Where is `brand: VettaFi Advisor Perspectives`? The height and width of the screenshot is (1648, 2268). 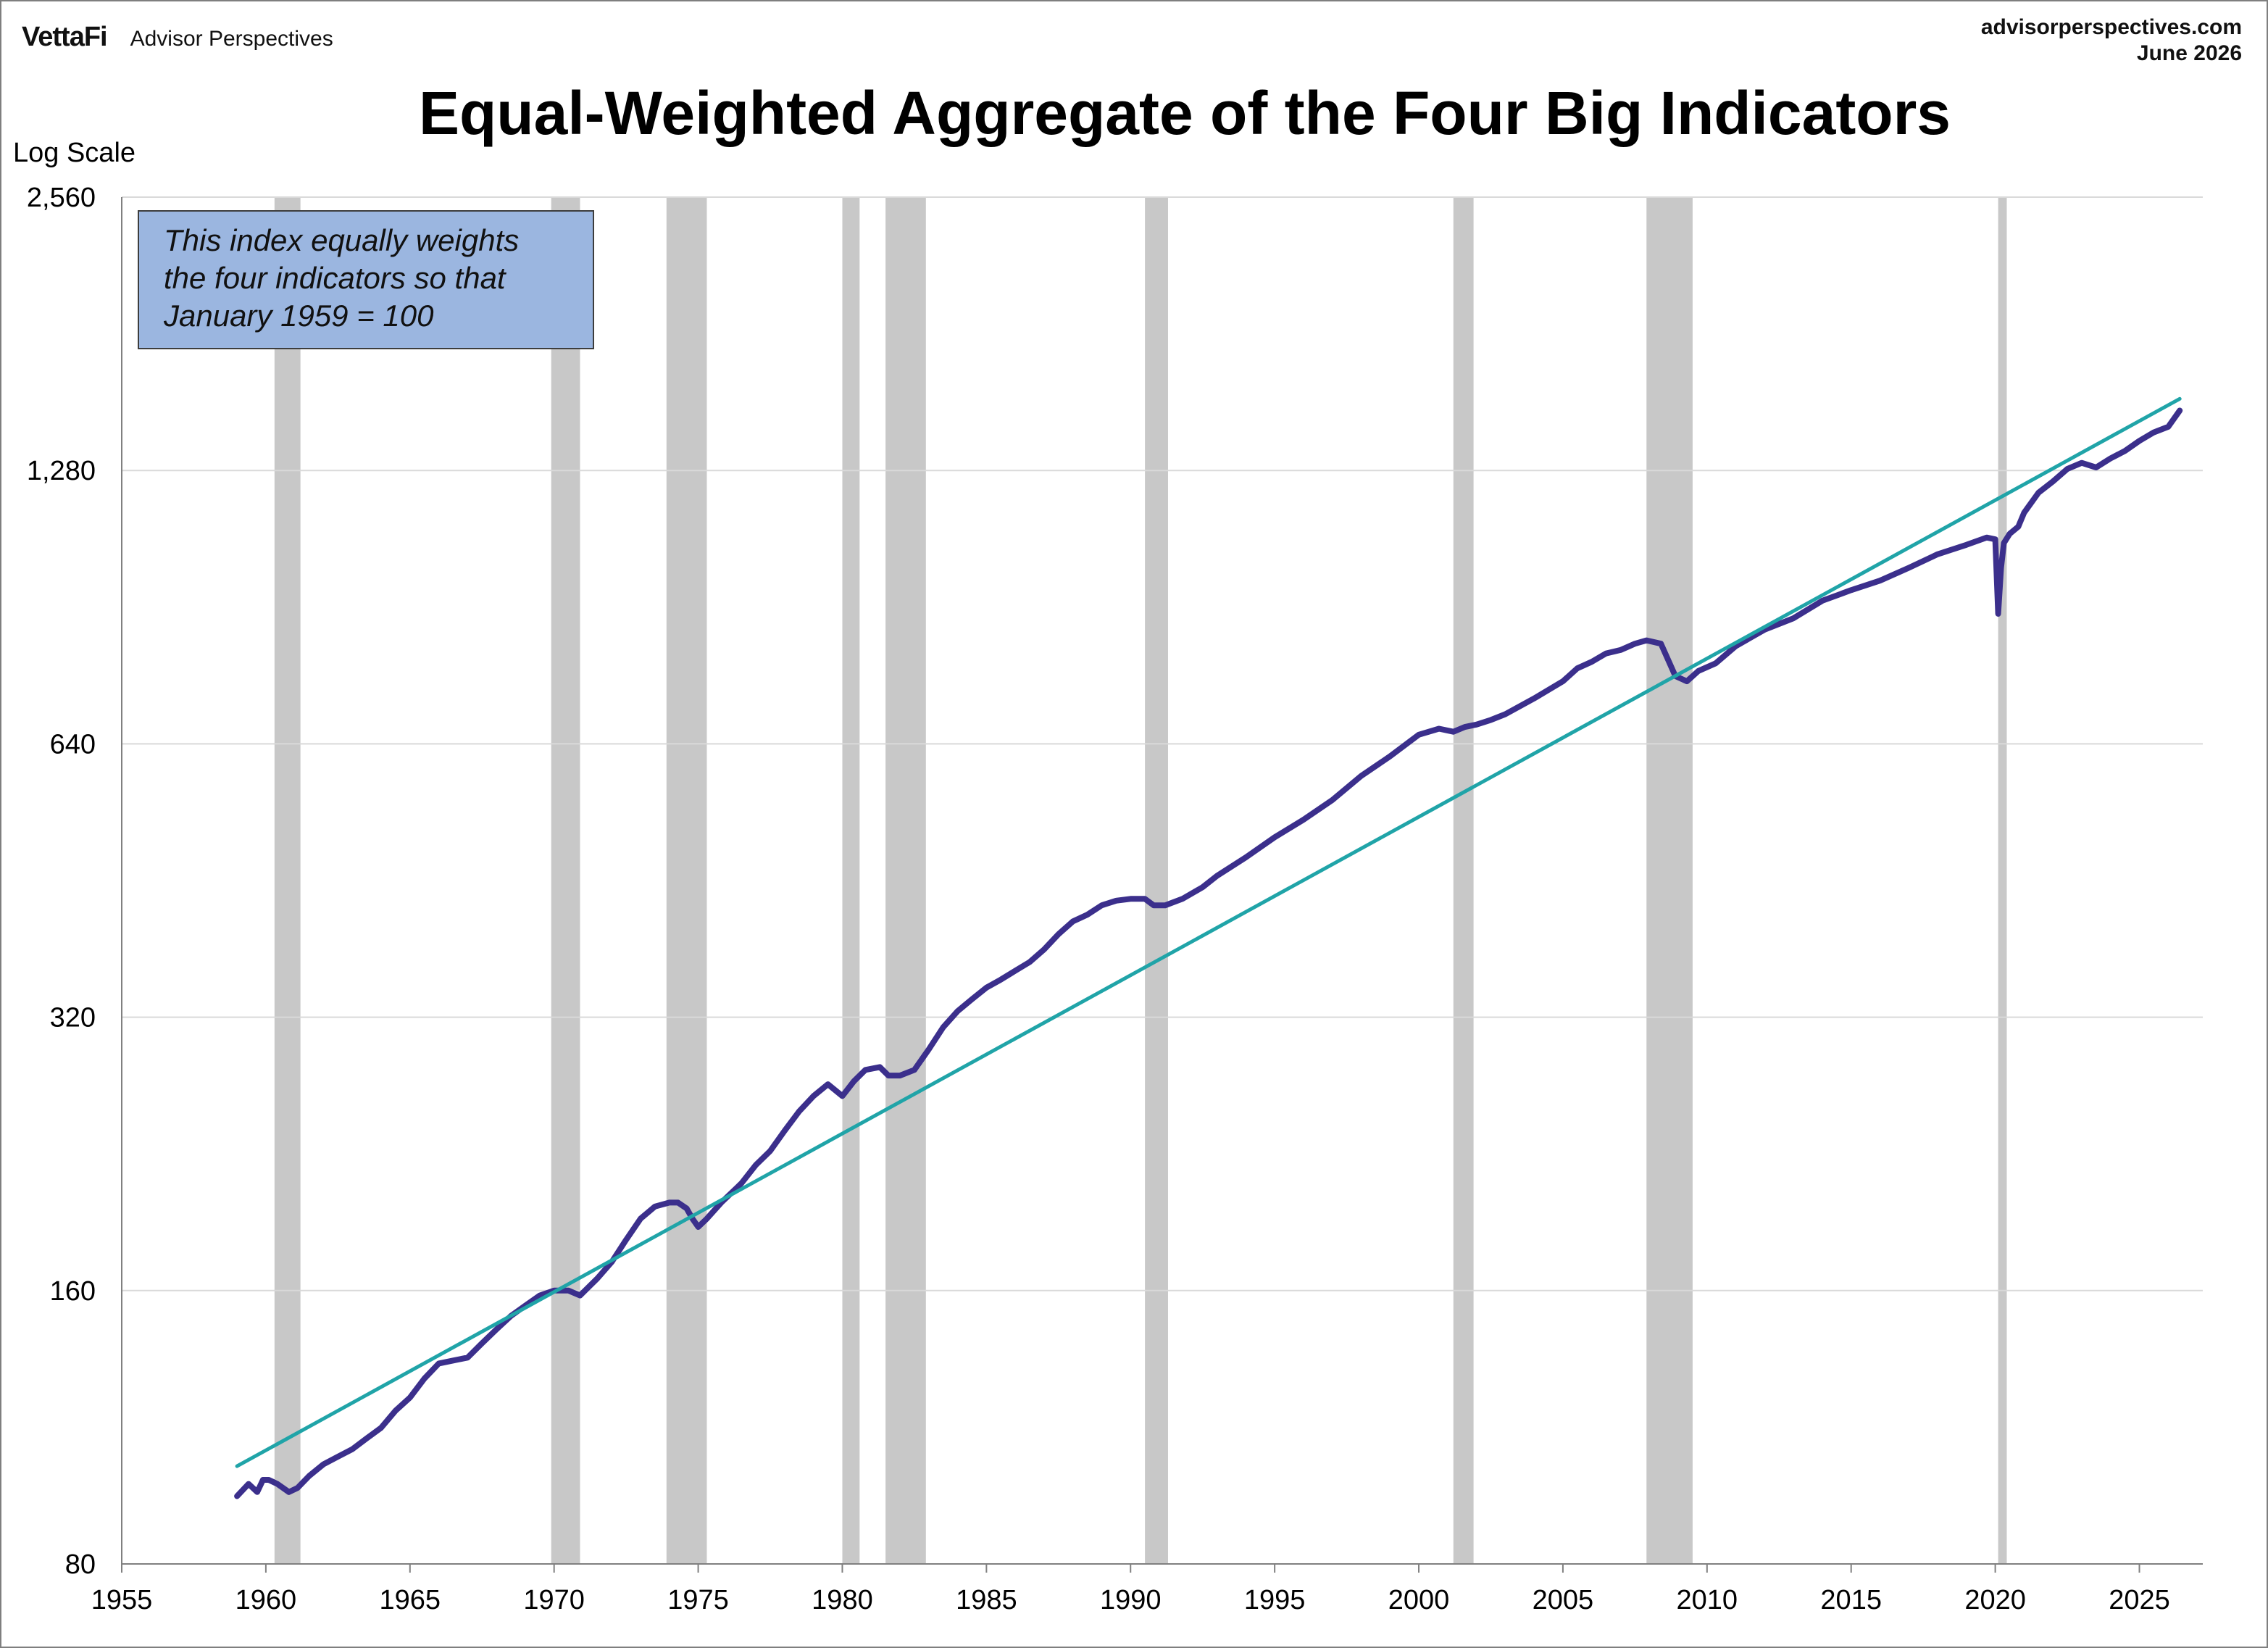 brand: VettaFi Advisor Perspectives is located at coordinates (178, 37).